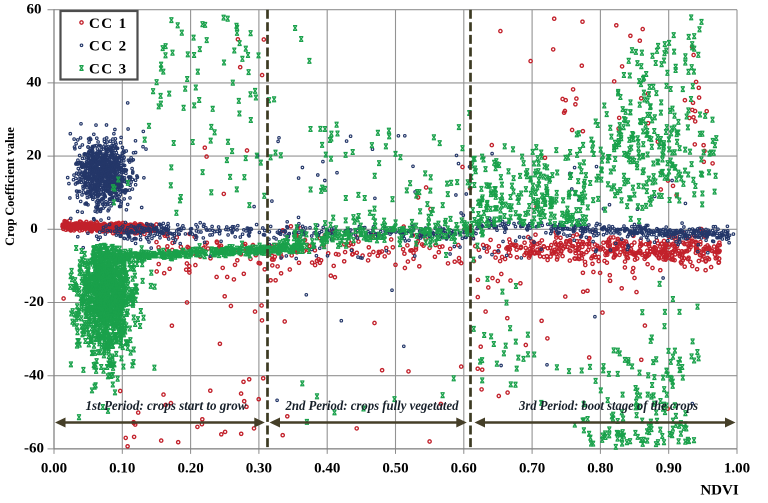  I want to click on svg-text: 0.90, so click(669, 469).